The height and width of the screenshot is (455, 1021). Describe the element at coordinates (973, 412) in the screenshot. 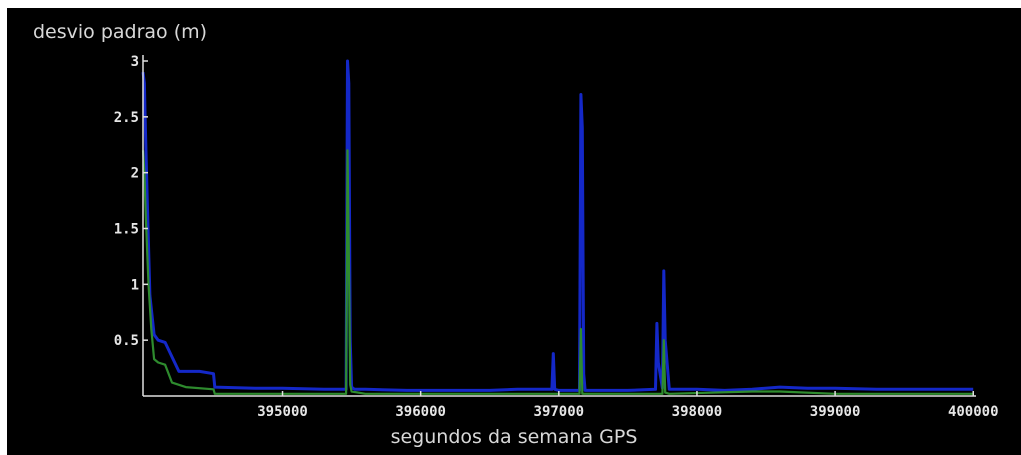

I see `x-tick-label: 400000` at that location.